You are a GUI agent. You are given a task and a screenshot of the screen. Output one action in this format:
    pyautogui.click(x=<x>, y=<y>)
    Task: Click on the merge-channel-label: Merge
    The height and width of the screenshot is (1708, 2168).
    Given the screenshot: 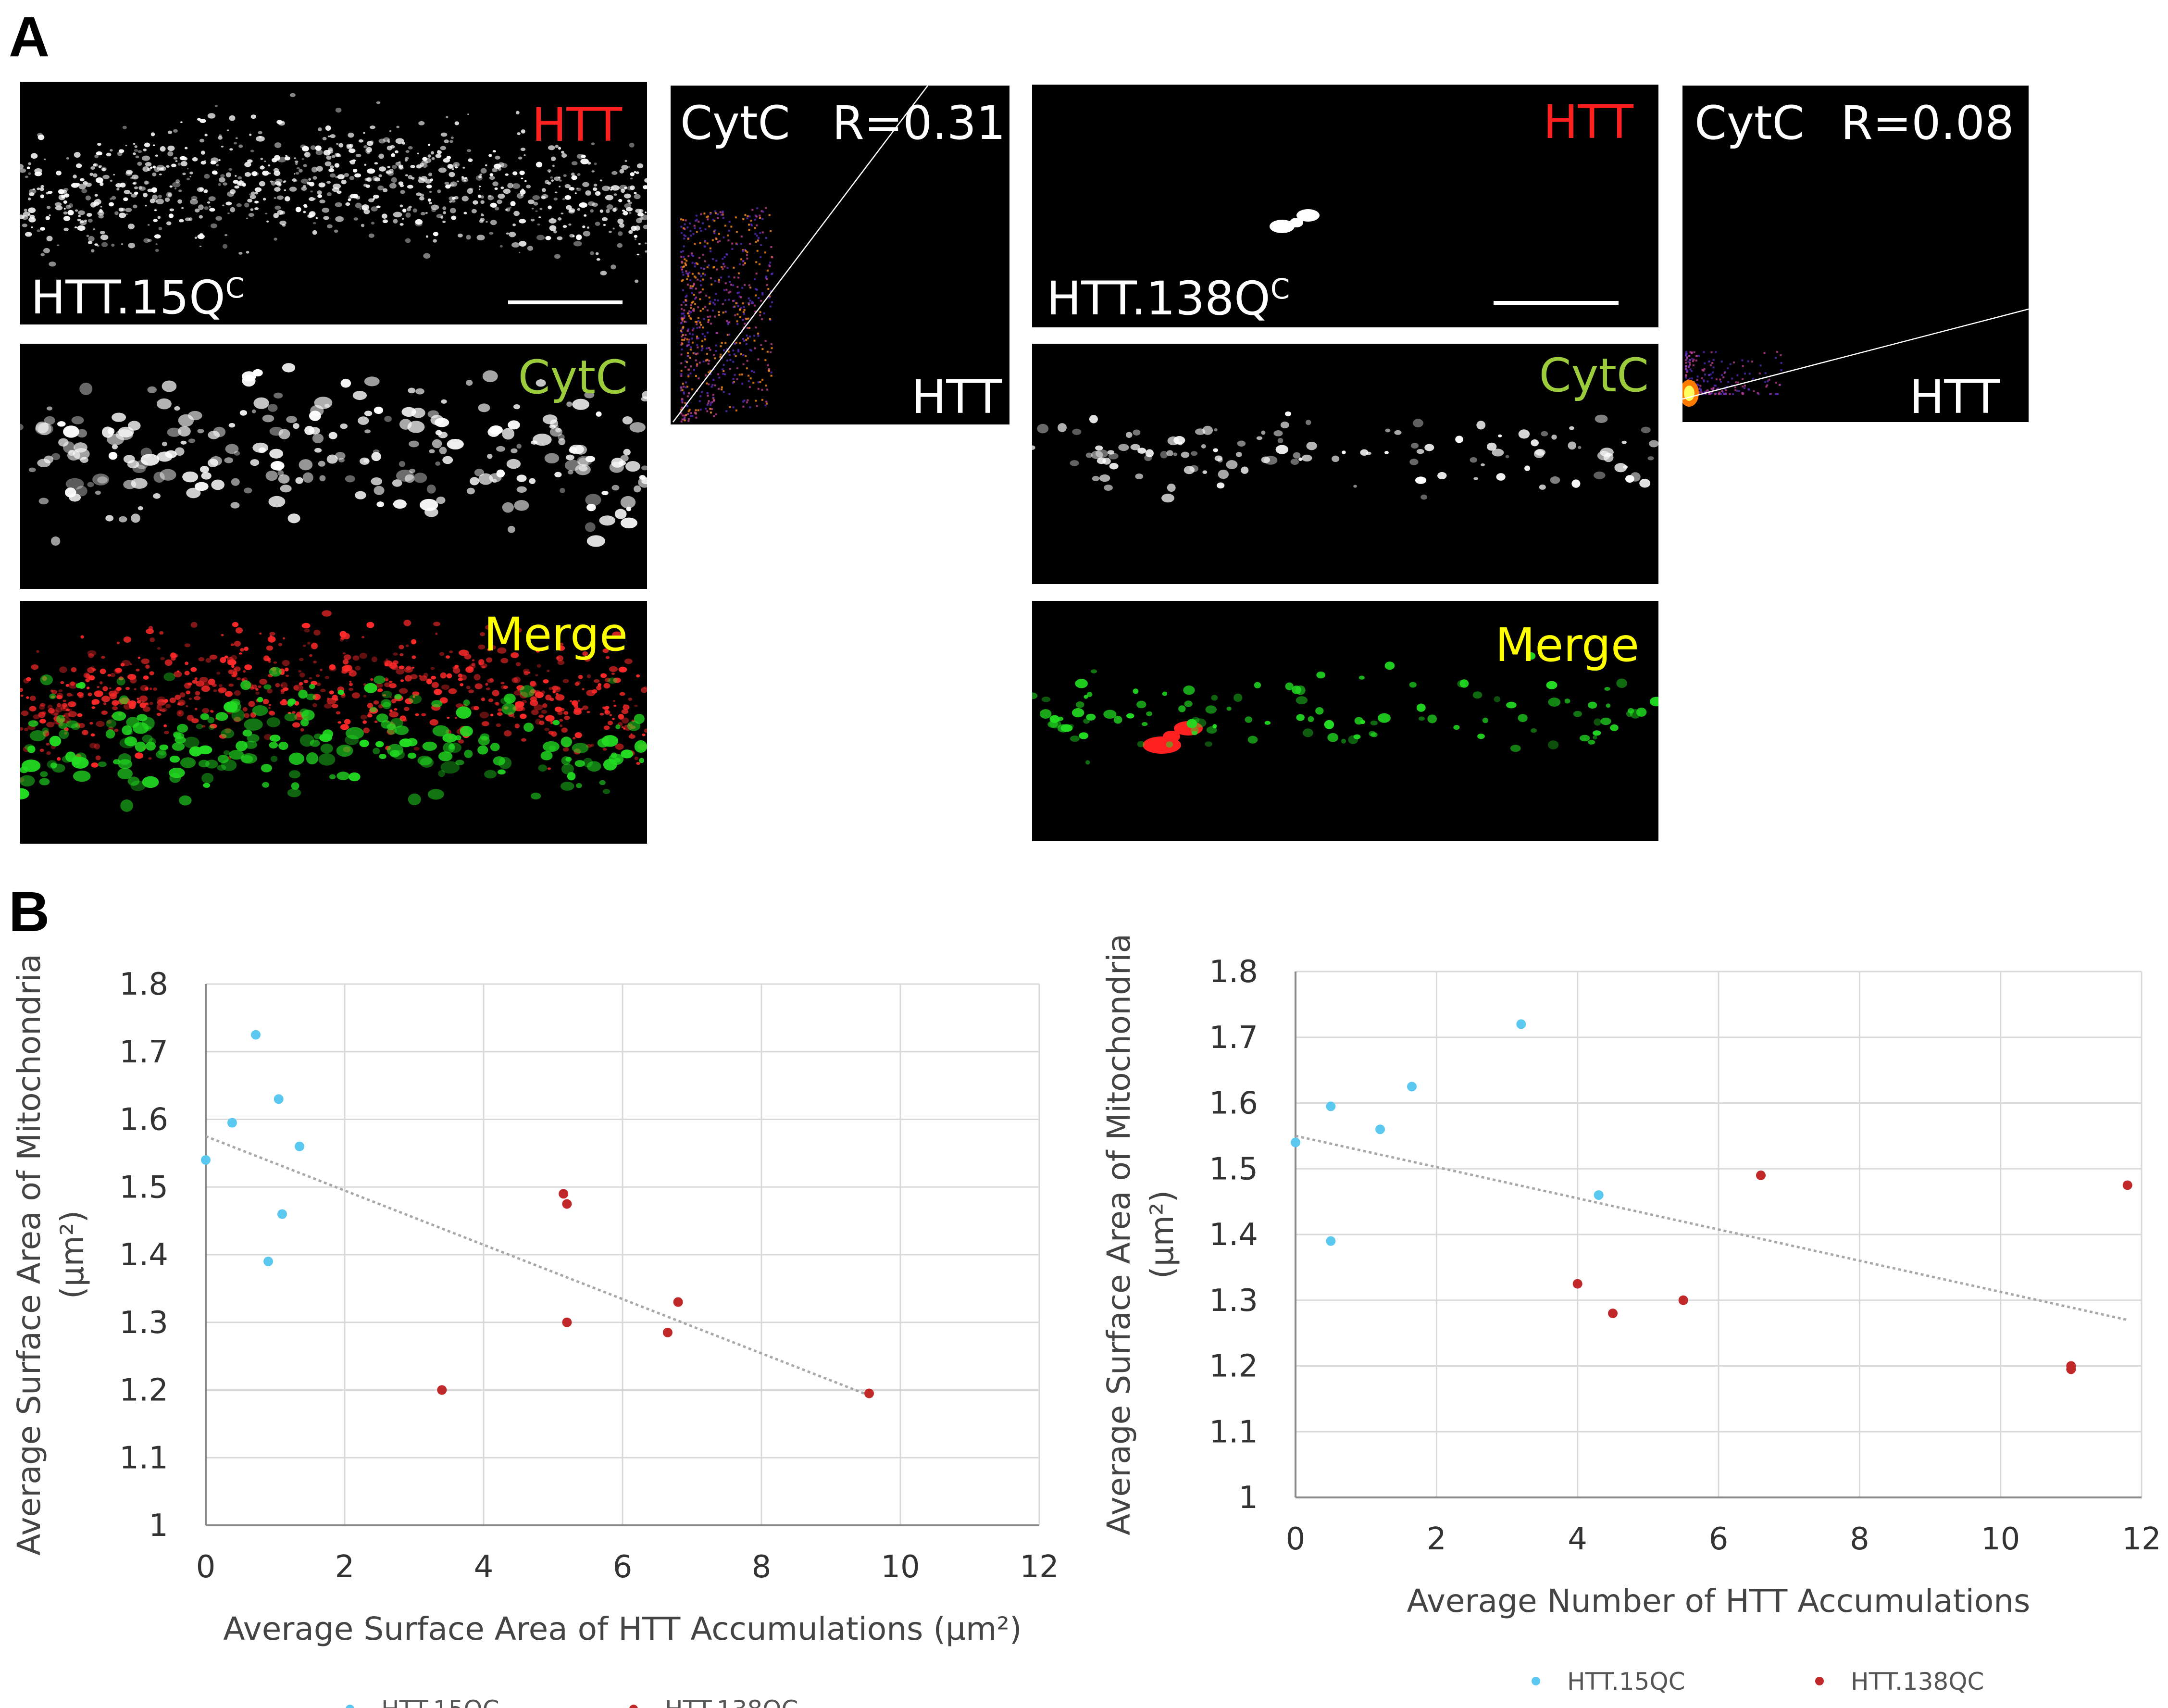 What is the action you would take?
    pyautogui.click(x=1567, y=645)
    